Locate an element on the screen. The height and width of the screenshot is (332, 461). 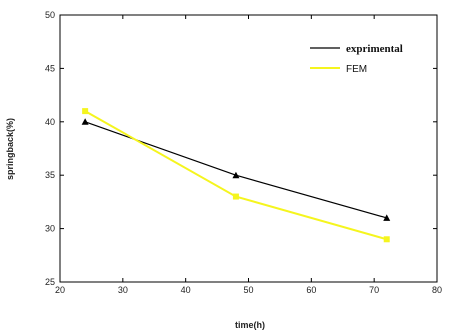
x-tick-label: 50 is located at coordinates (248, 290).